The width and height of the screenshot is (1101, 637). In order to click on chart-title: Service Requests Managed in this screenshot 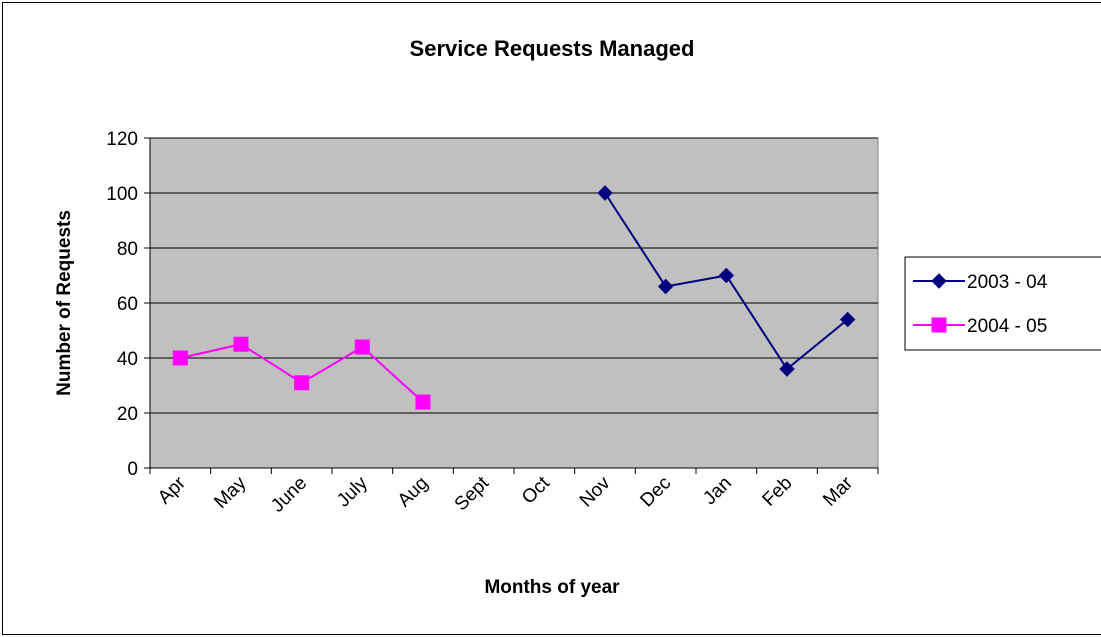, I will do `click(552, 48)`.